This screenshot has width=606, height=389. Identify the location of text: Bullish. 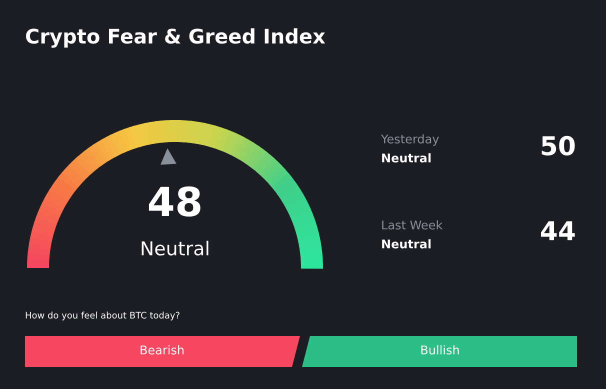
(440, 349).